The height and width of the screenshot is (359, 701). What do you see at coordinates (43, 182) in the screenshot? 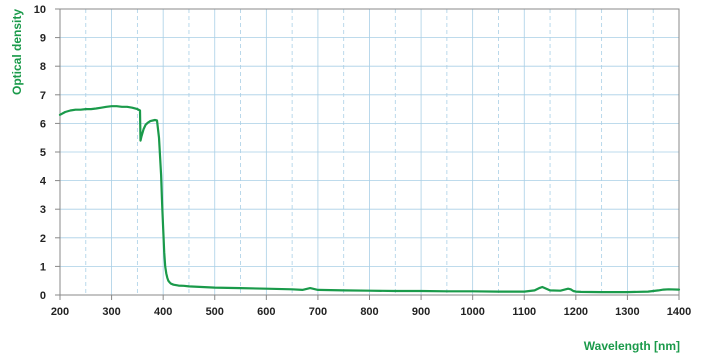
I see `y-tick-label: 4` at bounding box center [43, 182].